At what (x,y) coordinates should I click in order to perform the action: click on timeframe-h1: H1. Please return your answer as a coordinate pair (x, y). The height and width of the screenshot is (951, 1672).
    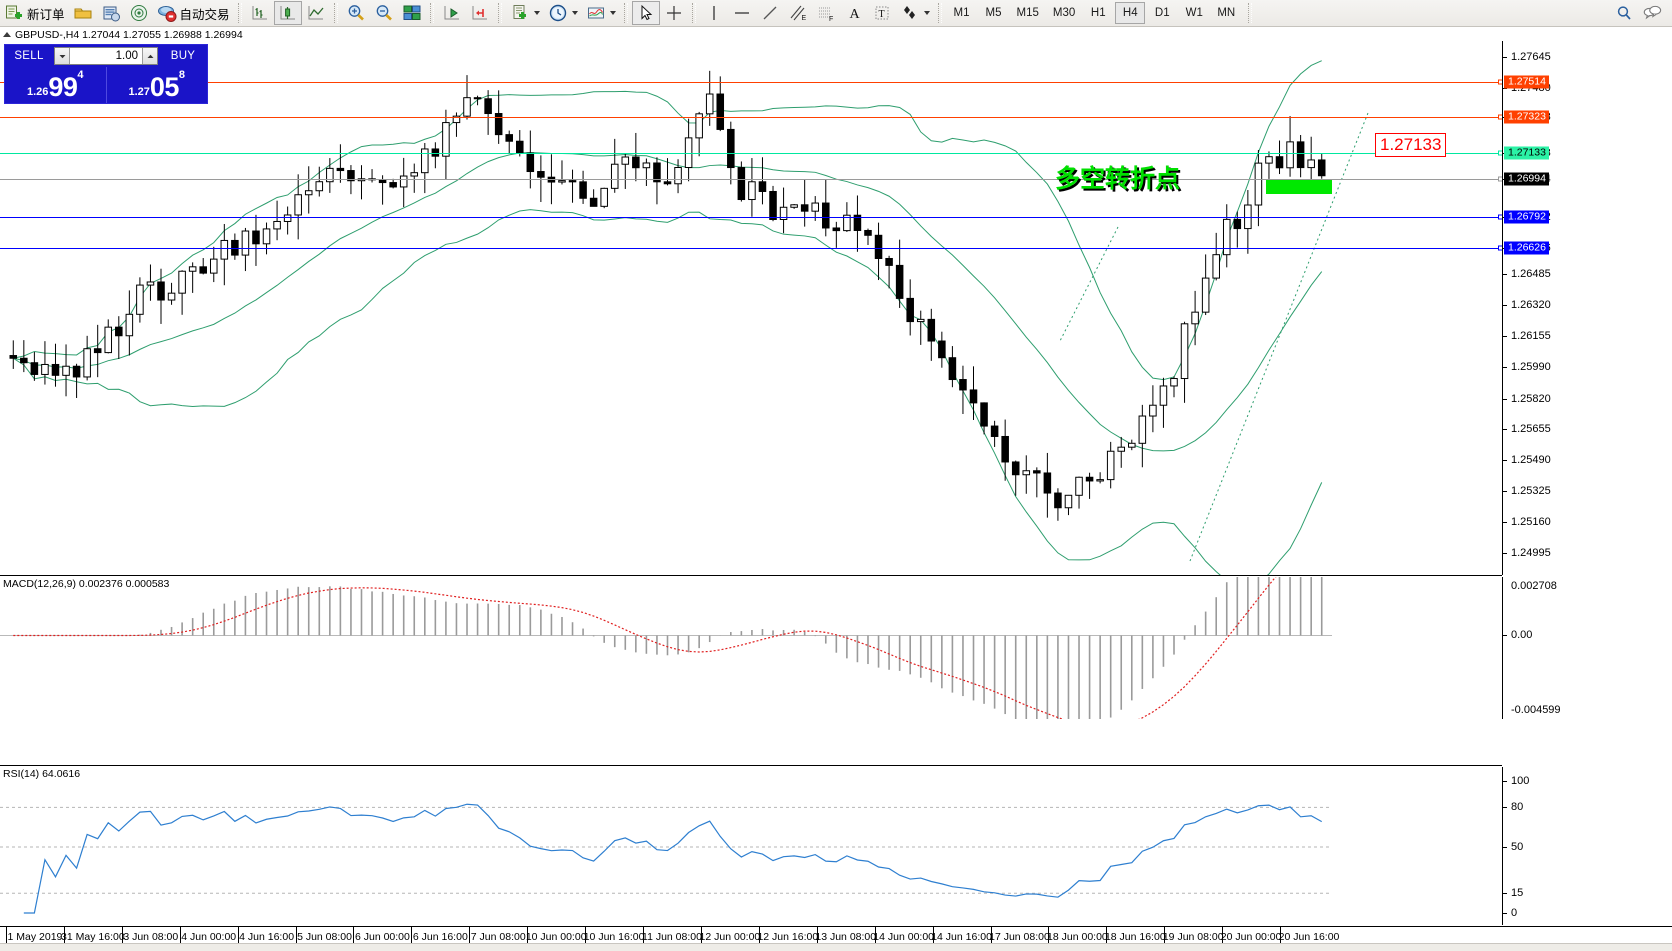
    Looking at the image, I should click on (1098, 13).